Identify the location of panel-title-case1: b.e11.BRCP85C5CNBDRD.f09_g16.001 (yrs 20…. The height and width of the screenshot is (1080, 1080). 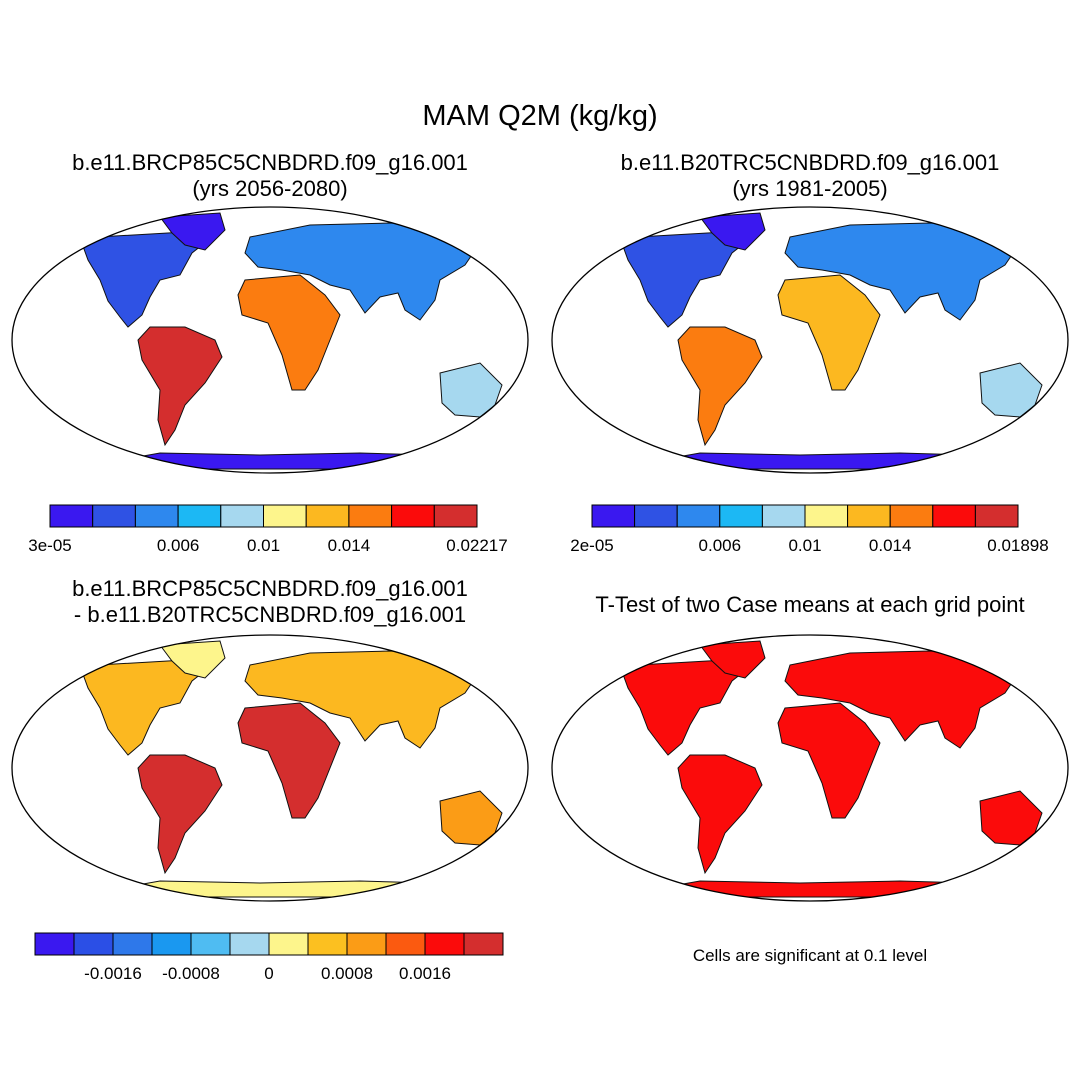
(270, 176).